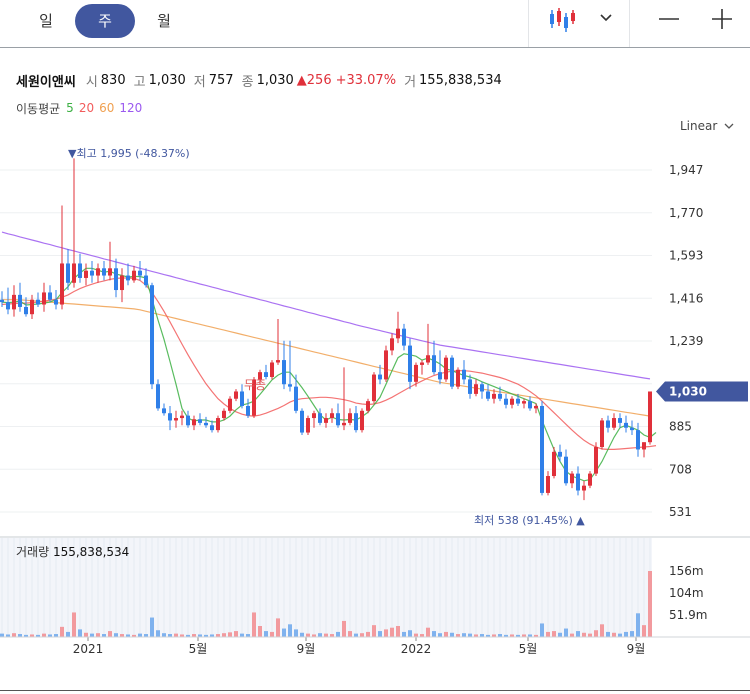 The height and width of the screenshot is (694, 750). I want to click on period-tab-week: 주, so click(105, 21).